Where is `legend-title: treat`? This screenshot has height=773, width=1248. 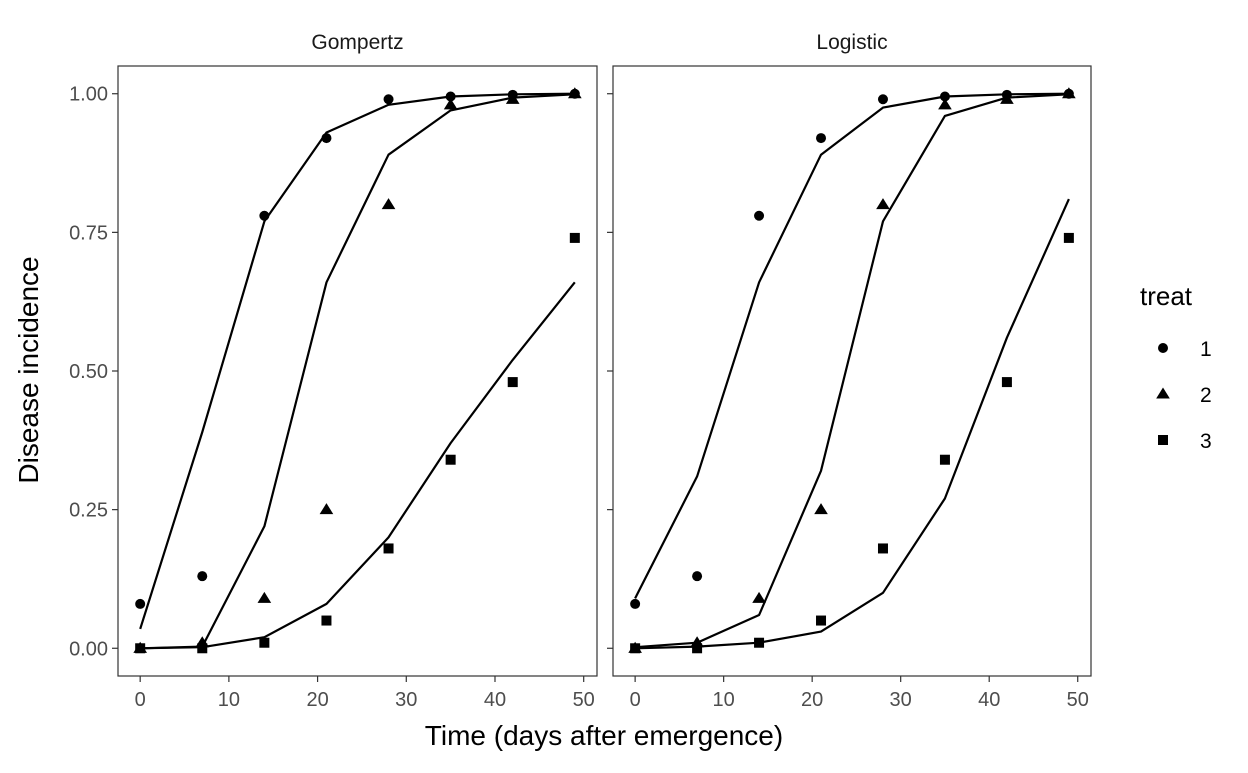
legend-title: treat is located at coordinates (1166, 296).